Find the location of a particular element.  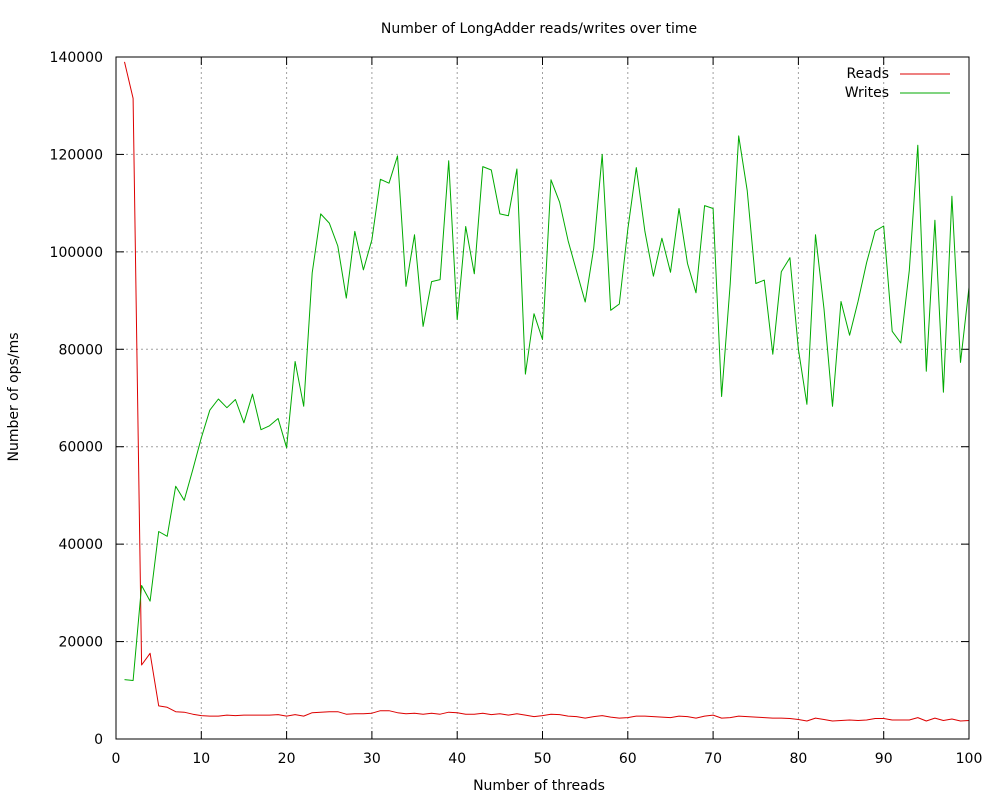

x-tick-label: 30 is located at coordinates (372, 759).